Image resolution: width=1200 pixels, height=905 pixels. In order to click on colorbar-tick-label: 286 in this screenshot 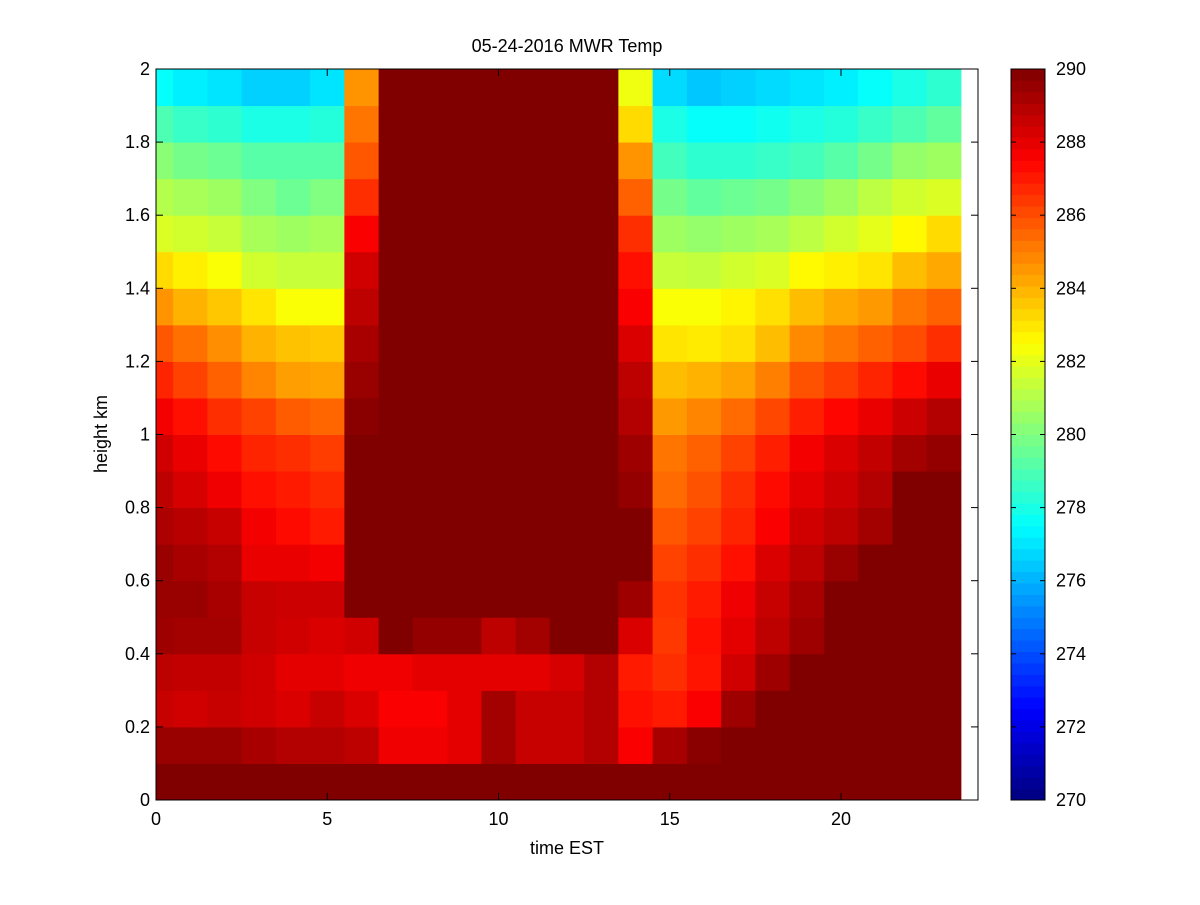, I will do `click(1071, 215)`.